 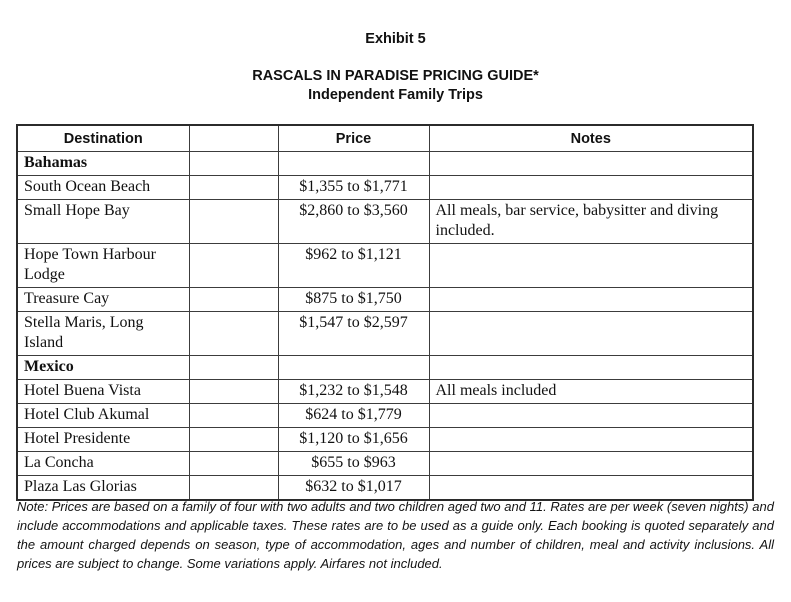 I want to click on column-header-blank, so click(x=233, y=138).